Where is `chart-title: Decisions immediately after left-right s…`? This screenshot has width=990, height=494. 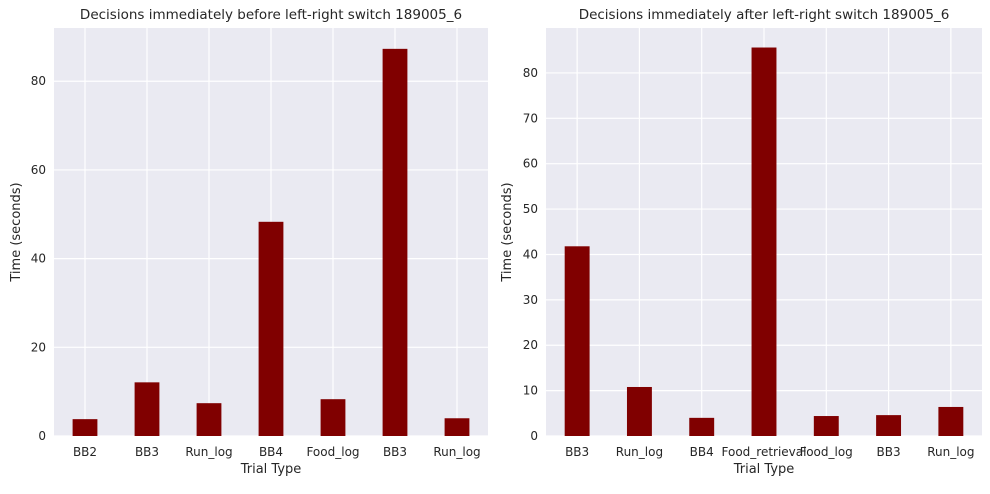 chart-title: Decisions immediately after left-right s… is located at coordinates (764, 15).